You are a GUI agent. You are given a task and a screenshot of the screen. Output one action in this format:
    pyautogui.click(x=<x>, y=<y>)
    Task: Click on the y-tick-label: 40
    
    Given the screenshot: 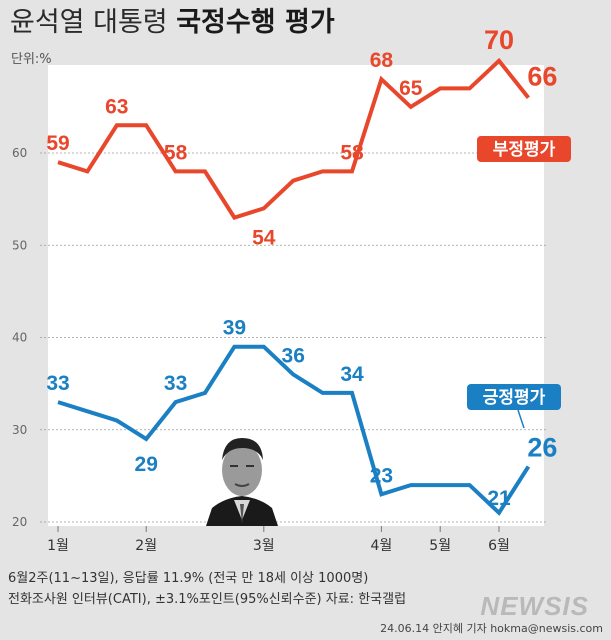 What is the action you would take?
    pyautogui.click(x=19, y=338)
    